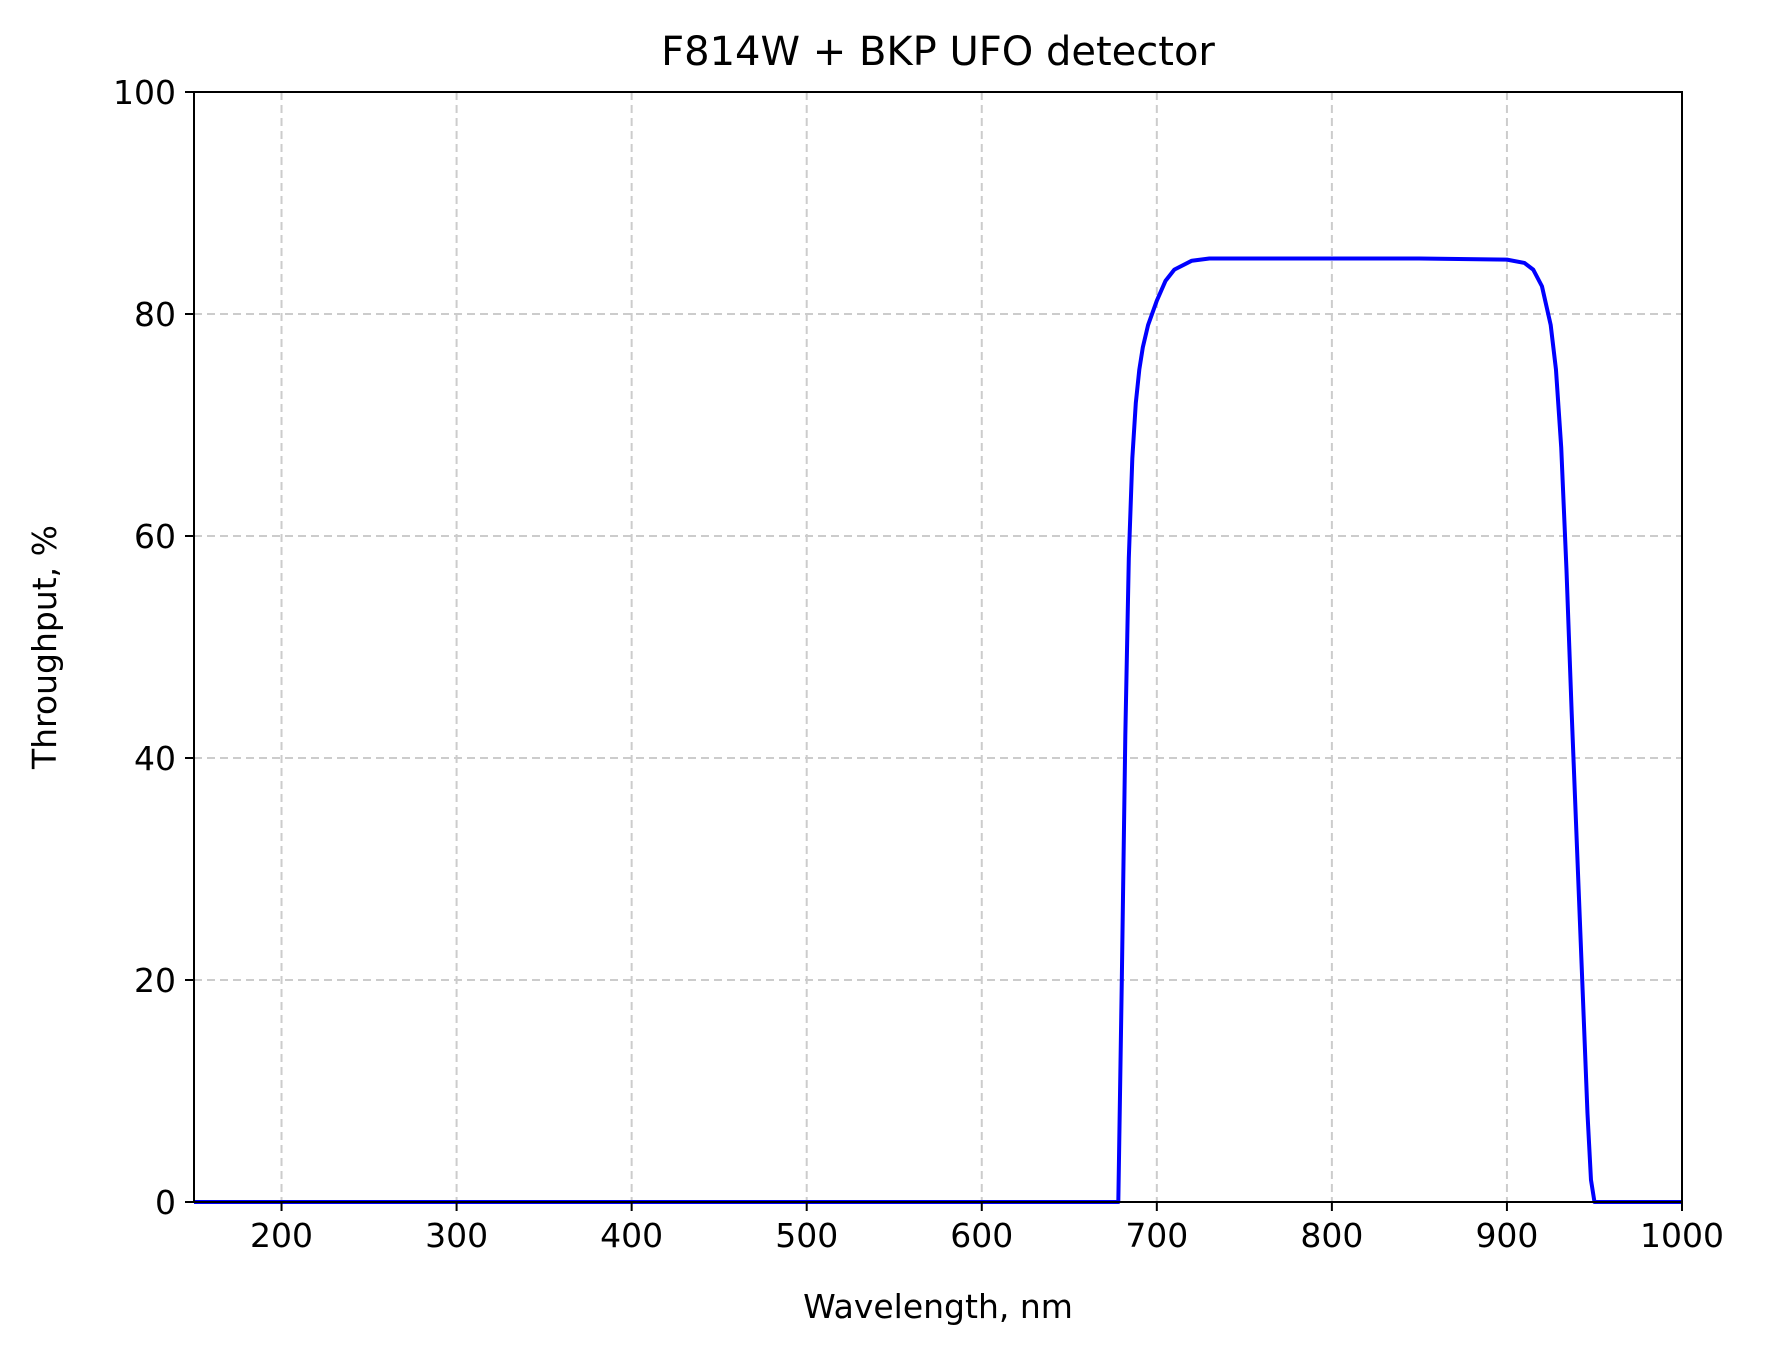 This screenshot has height=1361, width=1766. I want to click on chart-title: F814W + BKP UFO detector, so click(938, 52).